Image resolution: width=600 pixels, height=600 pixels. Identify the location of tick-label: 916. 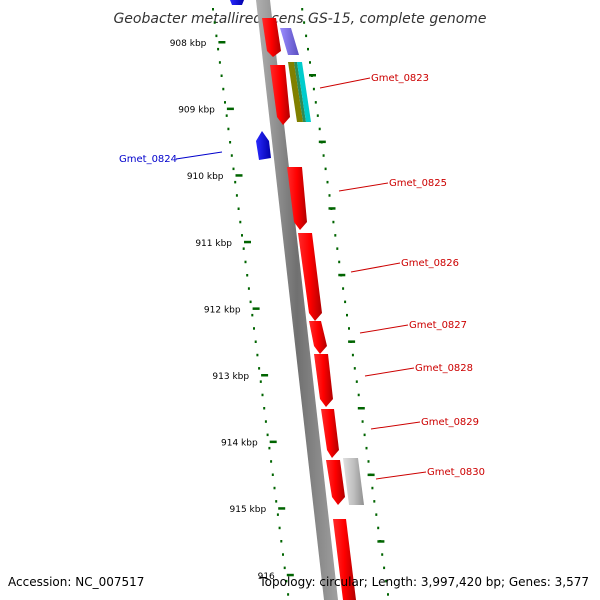
(266, 577).